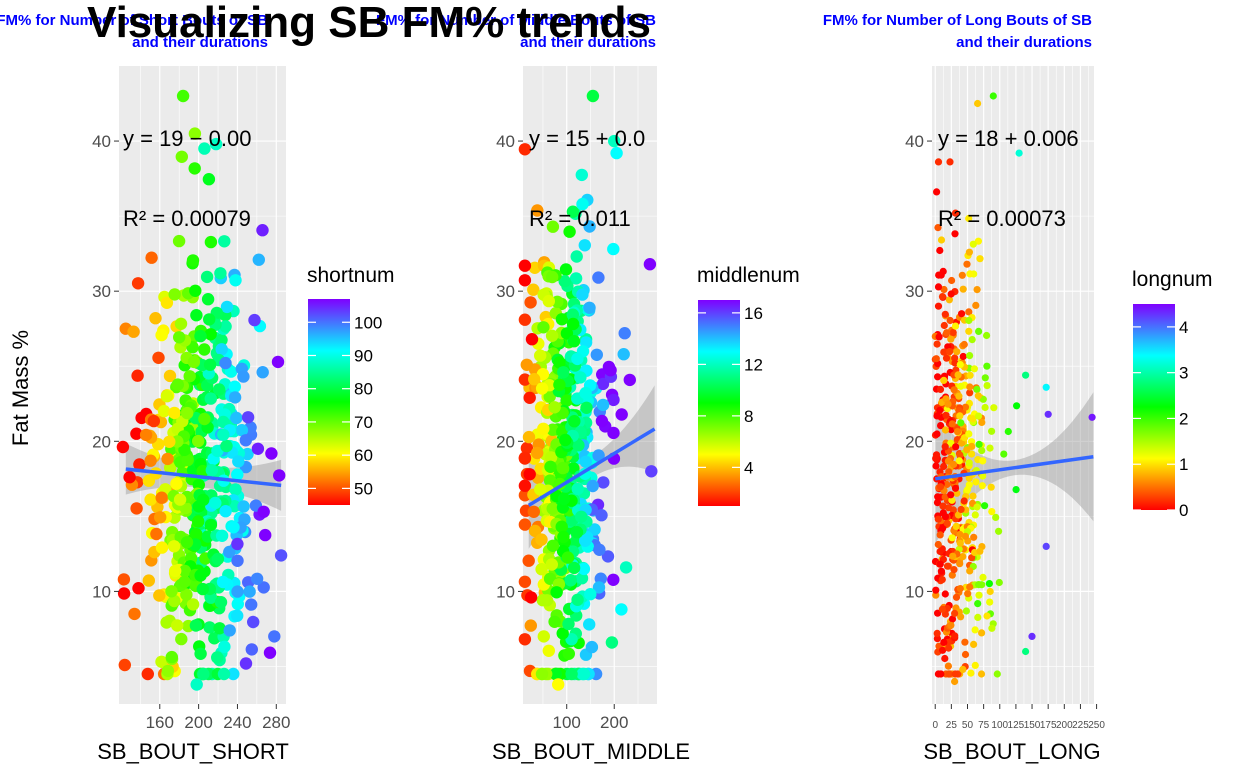  Describe the element at coordinates (591, 467) in the screenshot. I see `regression-line` at that location.